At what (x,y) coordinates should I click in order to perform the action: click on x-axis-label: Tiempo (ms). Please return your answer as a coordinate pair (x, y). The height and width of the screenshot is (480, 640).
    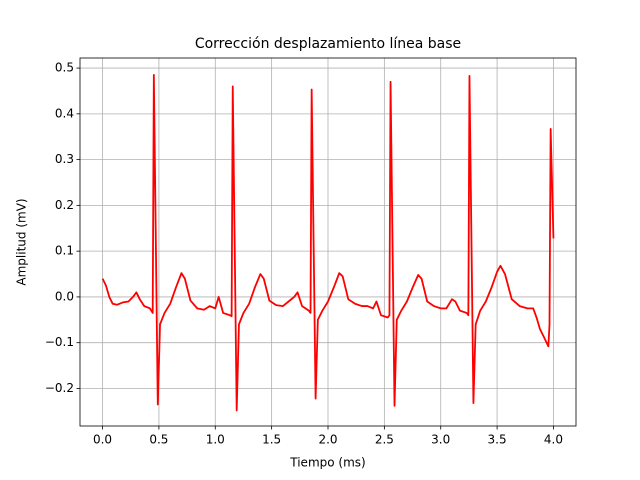
    Looking at the image, I should click on (327, 463).